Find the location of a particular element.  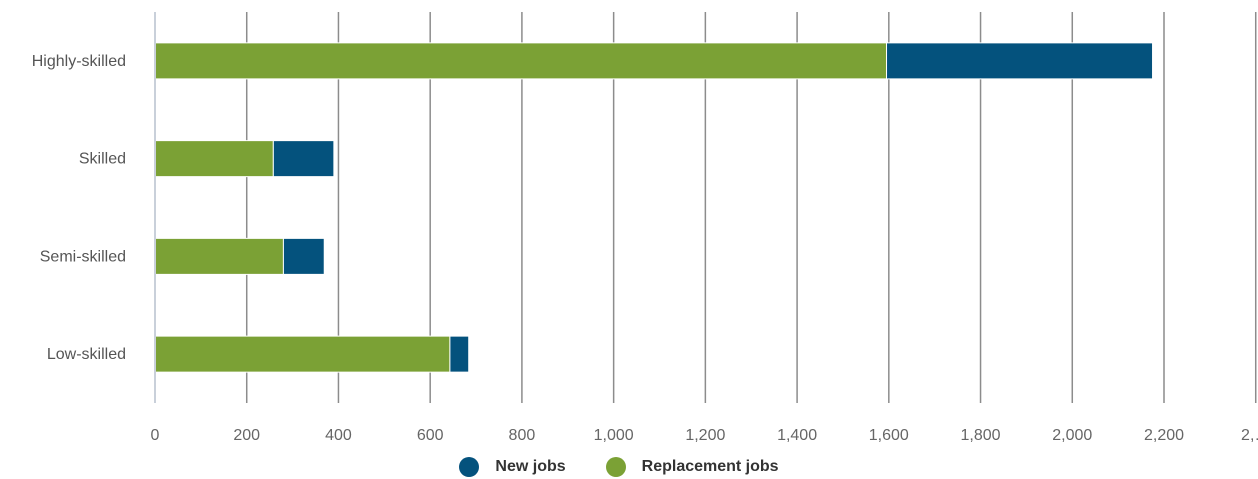

bar-replacement-jobs-highly-skilled is located at coordinates (521, 61).